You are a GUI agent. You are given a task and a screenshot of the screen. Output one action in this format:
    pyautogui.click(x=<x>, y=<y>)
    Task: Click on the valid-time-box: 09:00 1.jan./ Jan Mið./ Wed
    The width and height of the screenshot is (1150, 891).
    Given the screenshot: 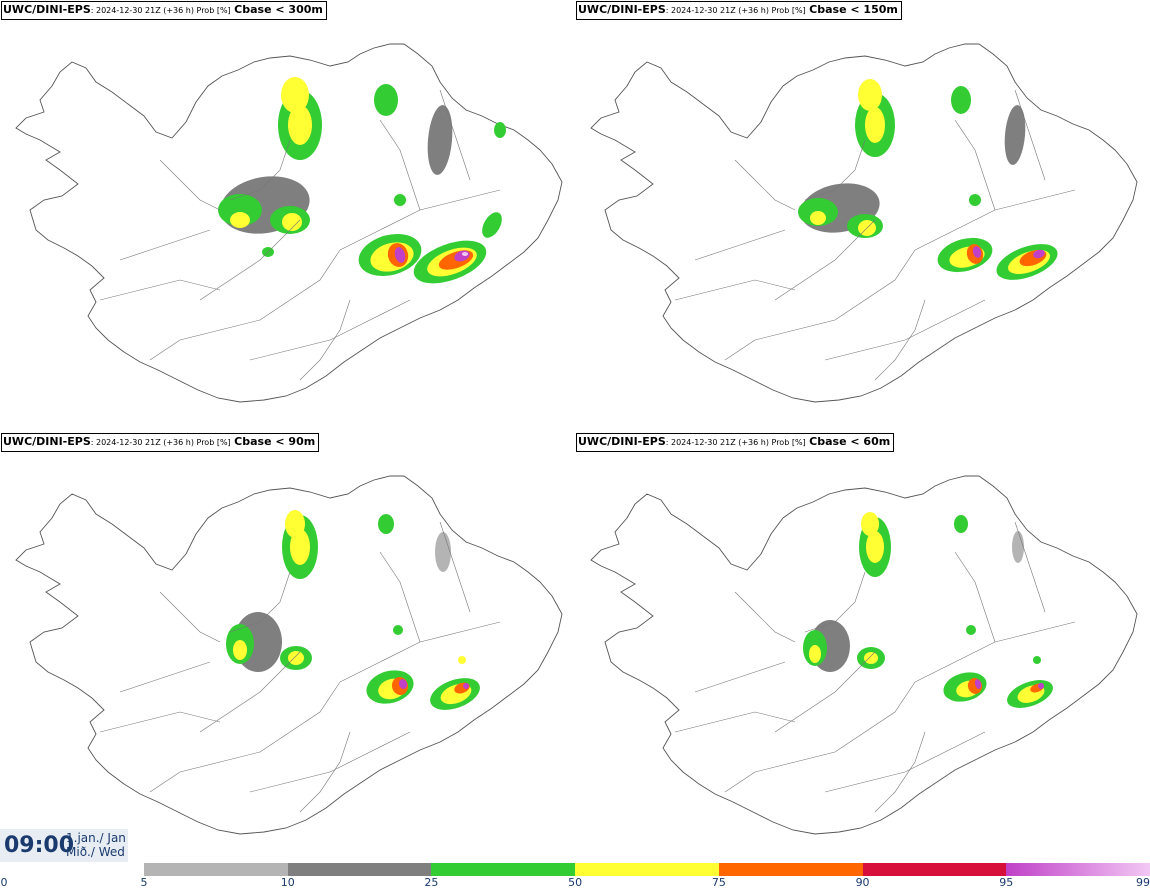 What is the action you would take?
    pyautogui.click(x=64, y=845)
    